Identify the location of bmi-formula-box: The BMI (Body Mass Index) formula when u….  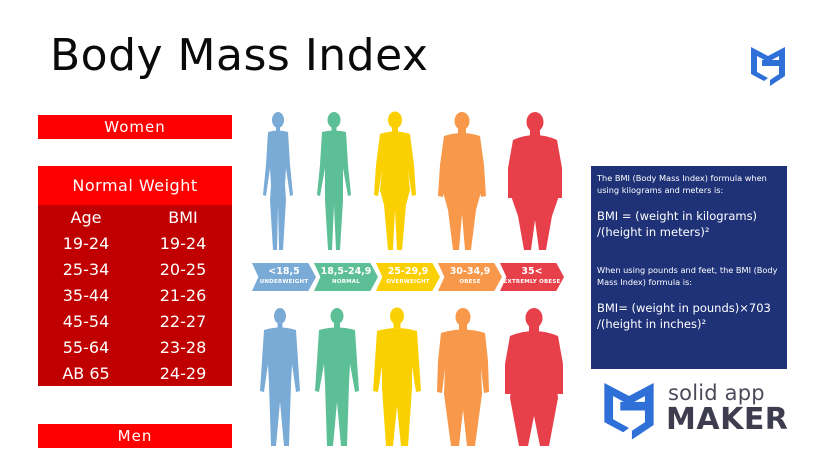
(689, 267).